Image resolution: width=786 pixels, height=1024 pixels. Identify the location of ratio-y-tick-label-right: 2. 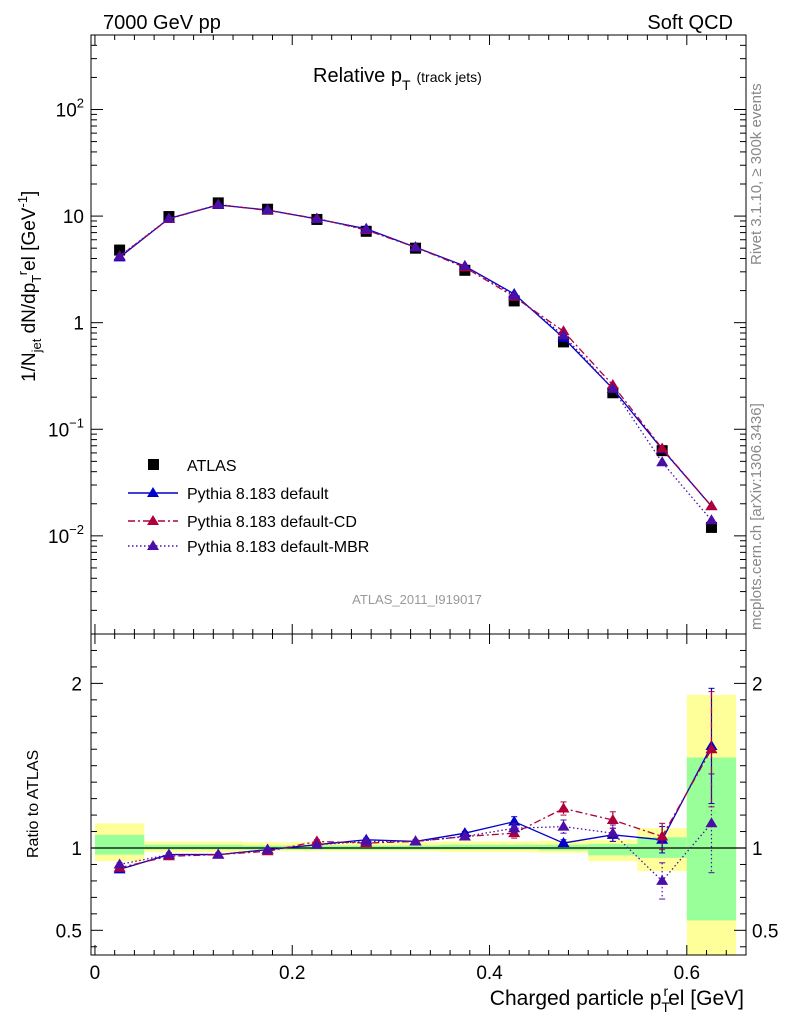
(757, 684).